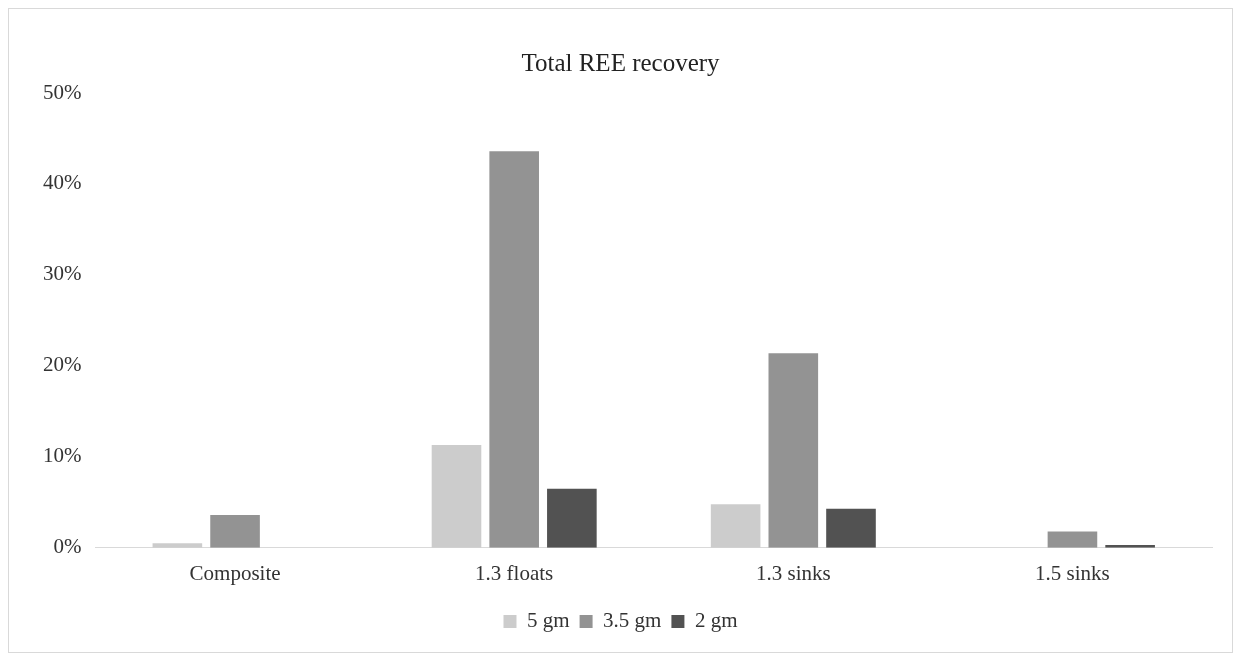  Describe the element at coordinates (514, 572) in the screenshot. I see `x-tick-label: 1.3 floats` at that location.